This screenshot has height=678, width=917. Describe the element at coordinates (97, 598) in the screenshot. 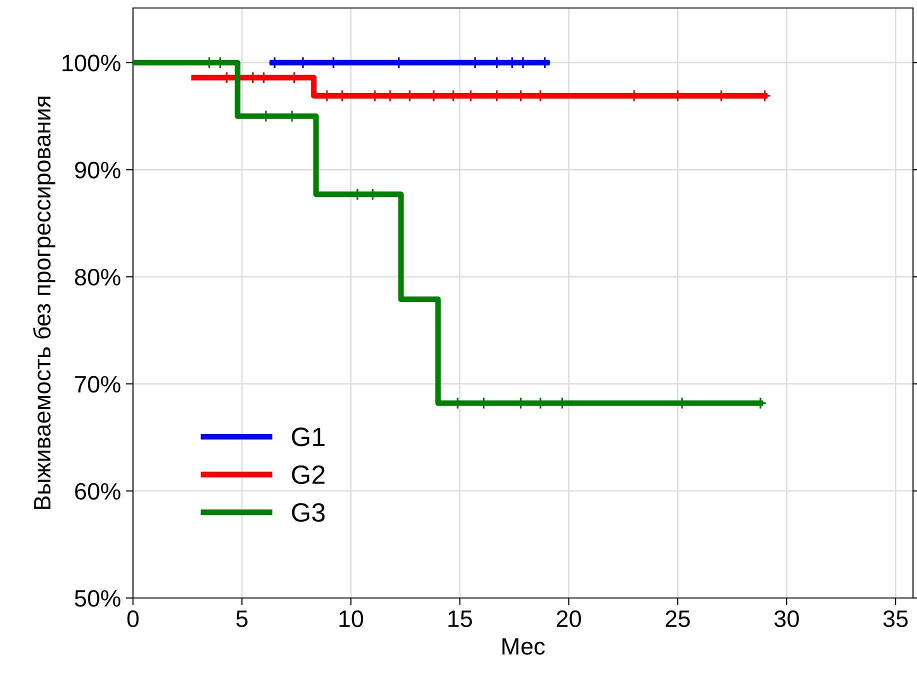

I see `y-tick-label: 50%` at that location.